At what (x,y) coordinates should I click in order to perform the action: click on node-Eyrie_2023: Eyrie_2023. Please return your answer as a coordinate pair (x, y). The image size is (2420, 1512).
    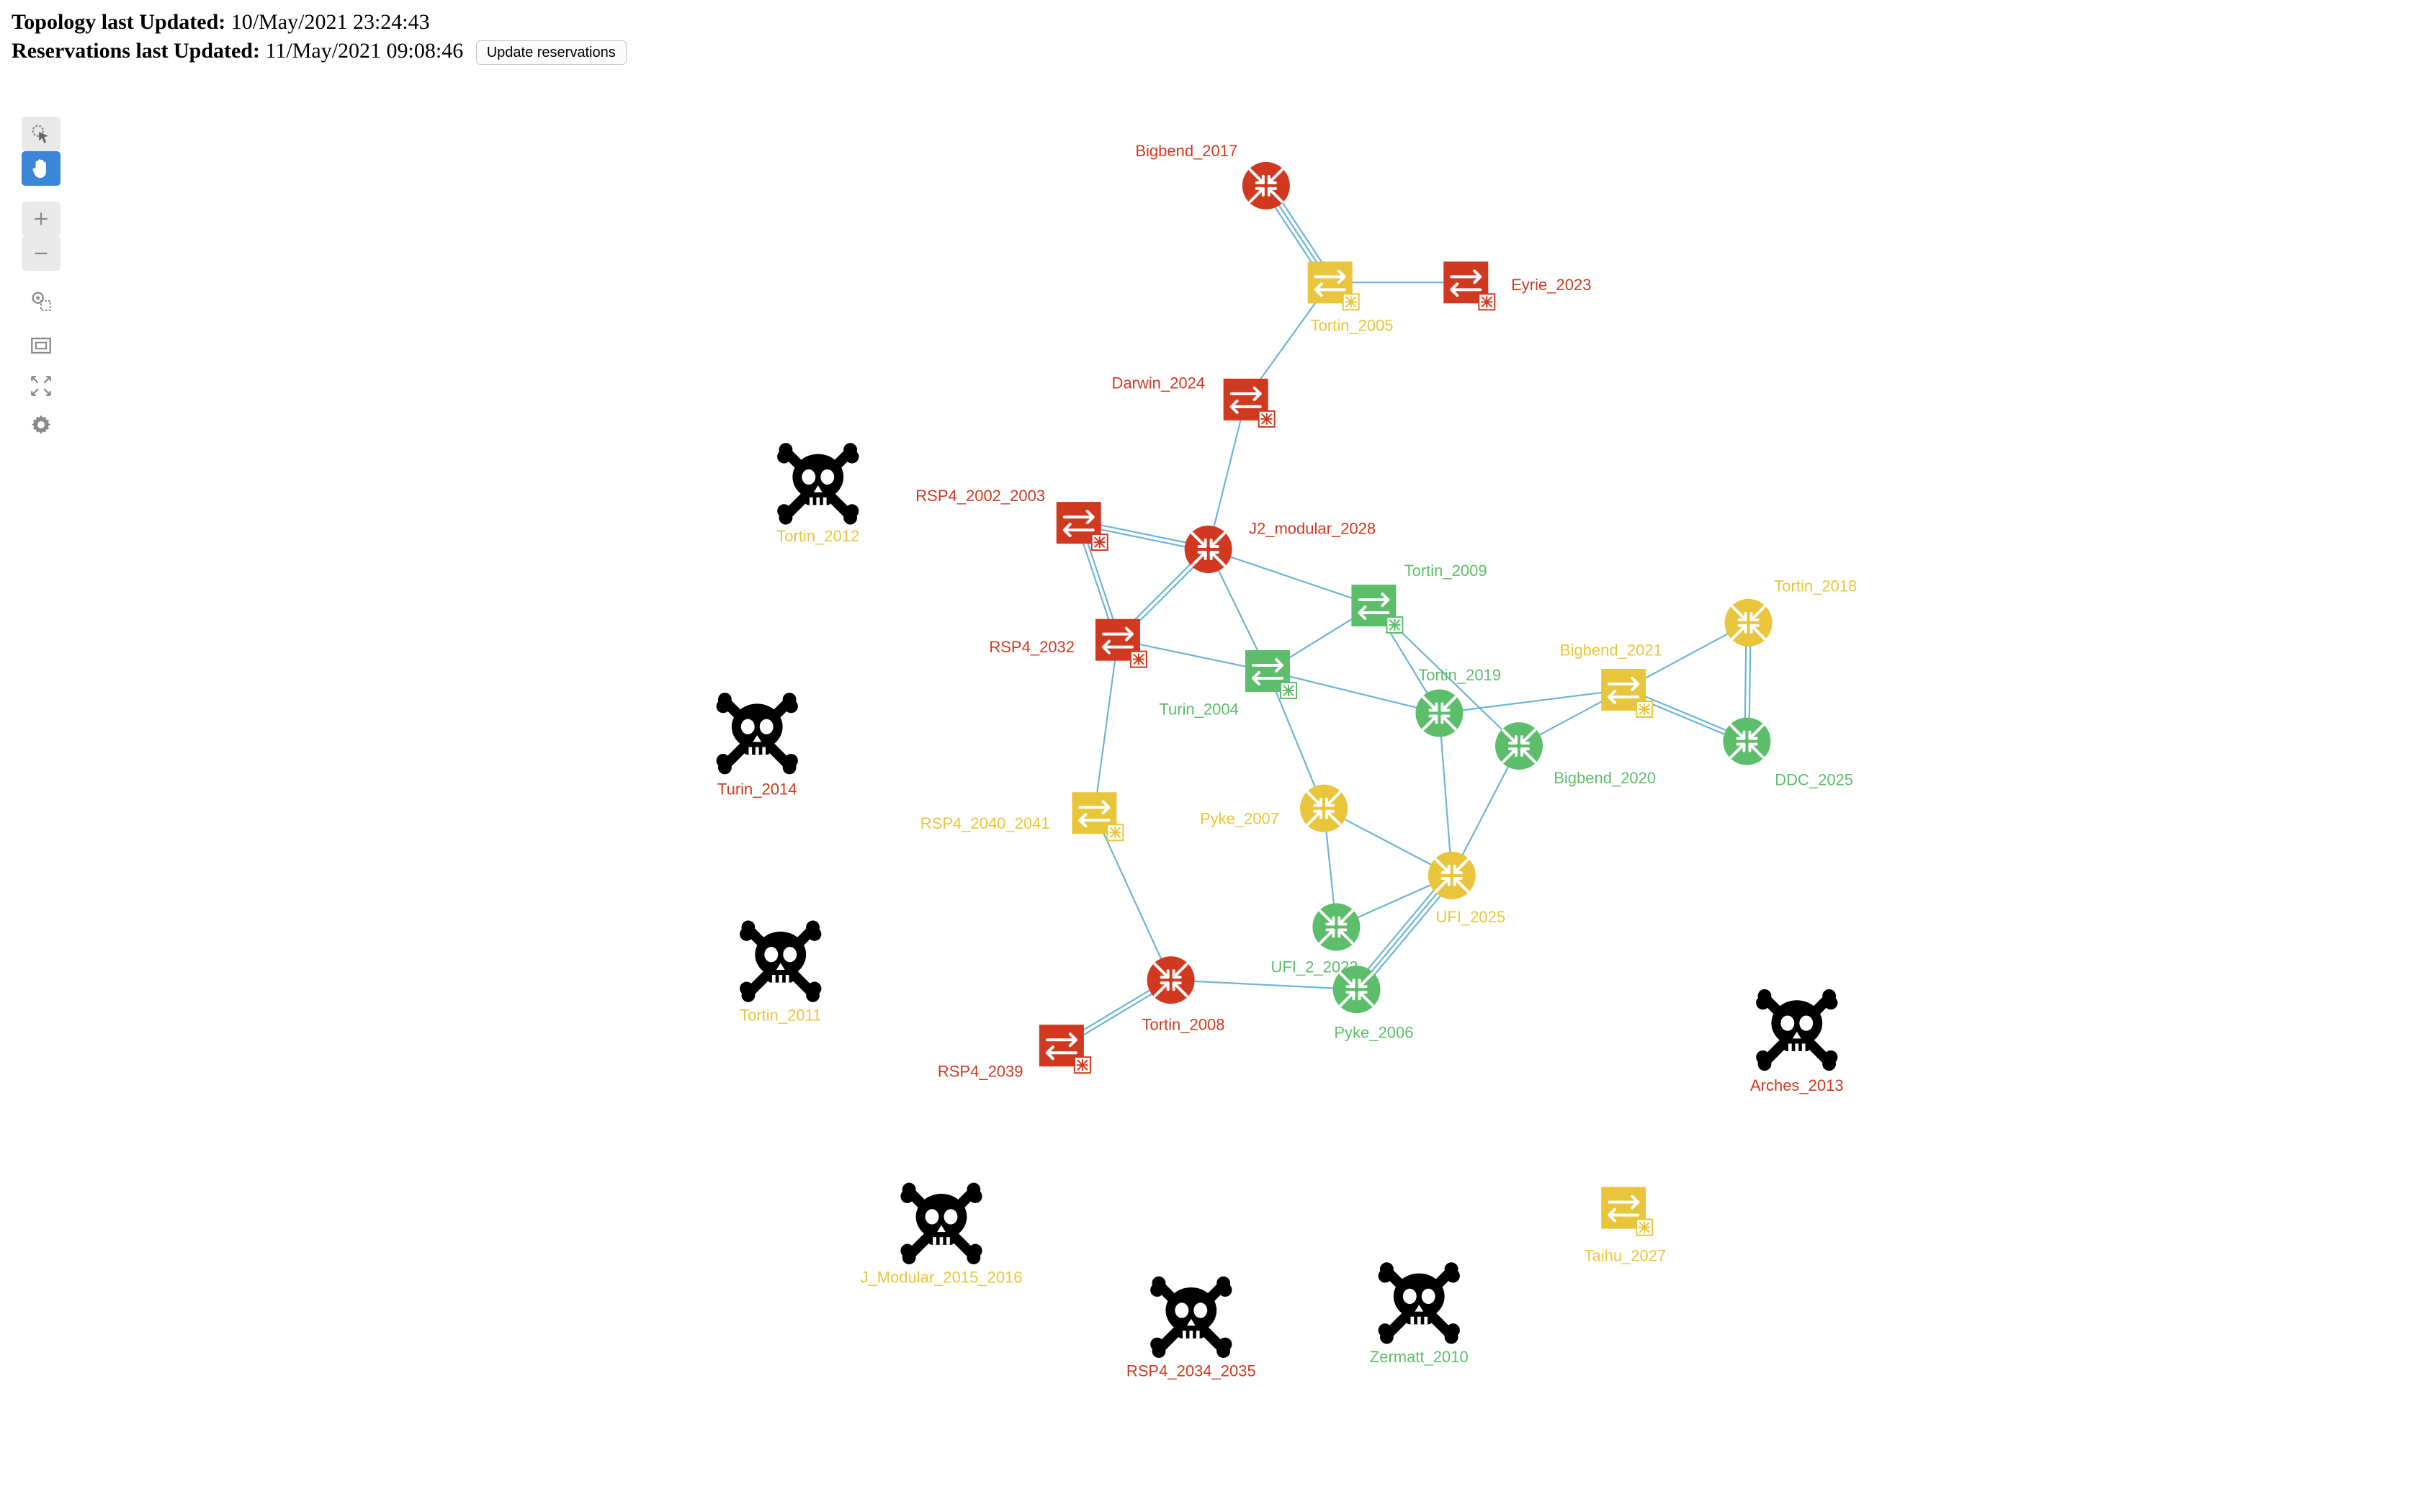
    Looking at the image, I should click on (1517, 286).